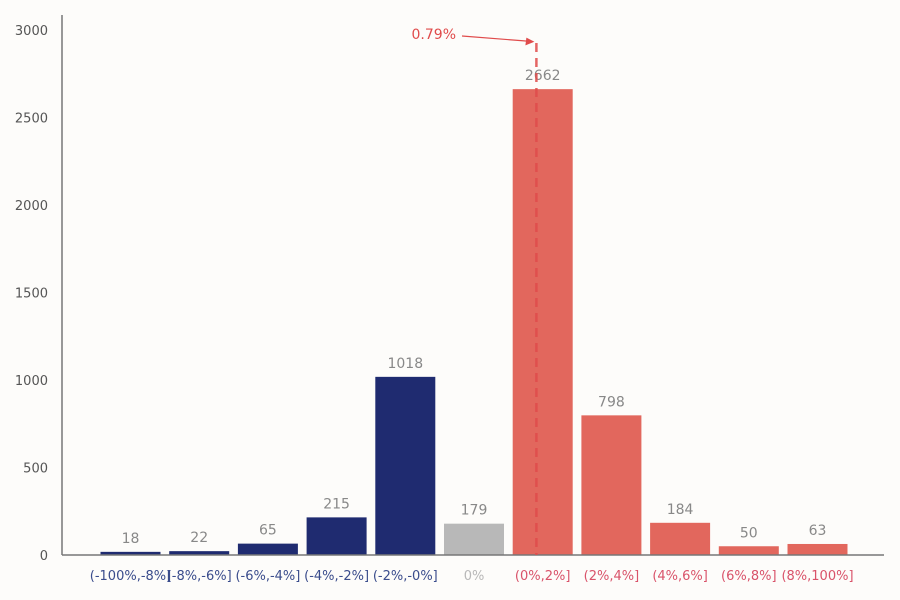 This screenshot has width=900, height=600. I want to click on data-label: 63, so click(818, 531).